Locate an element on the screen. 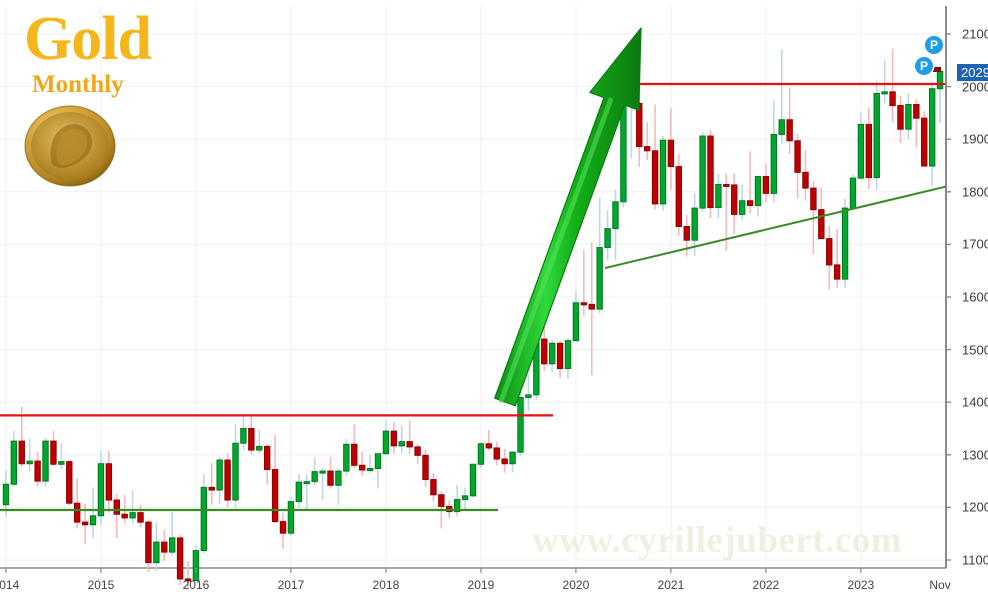 Image resolution: width=988 pixels, height=600 pixels. x-axis-tick-2018: 2018 is located at coordinates (386, 585).